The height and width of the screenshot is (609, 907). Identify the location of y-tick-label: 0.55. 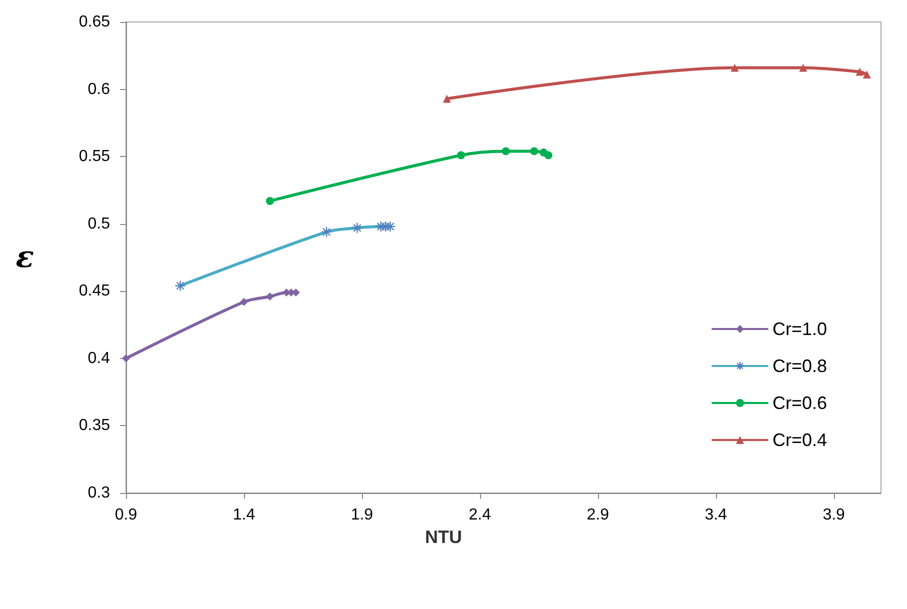
(94, 157).